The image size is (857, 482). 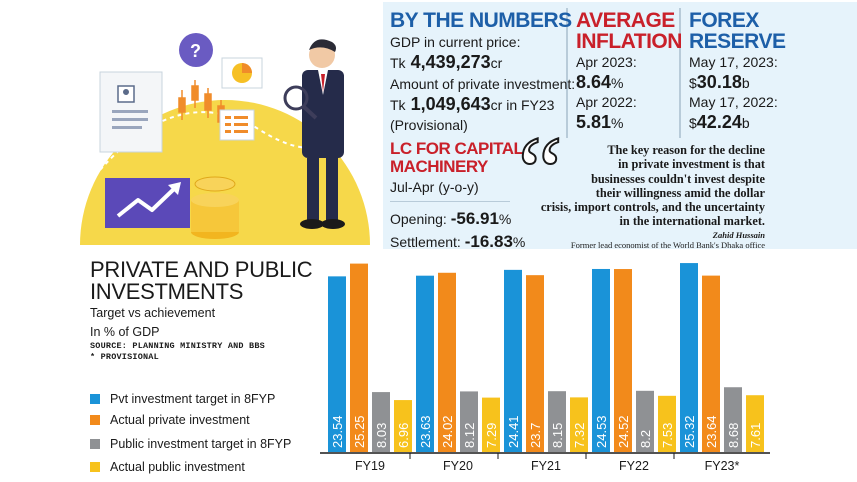 I want to click on bar-value-label: 23.54, so click(x=337, y=431).